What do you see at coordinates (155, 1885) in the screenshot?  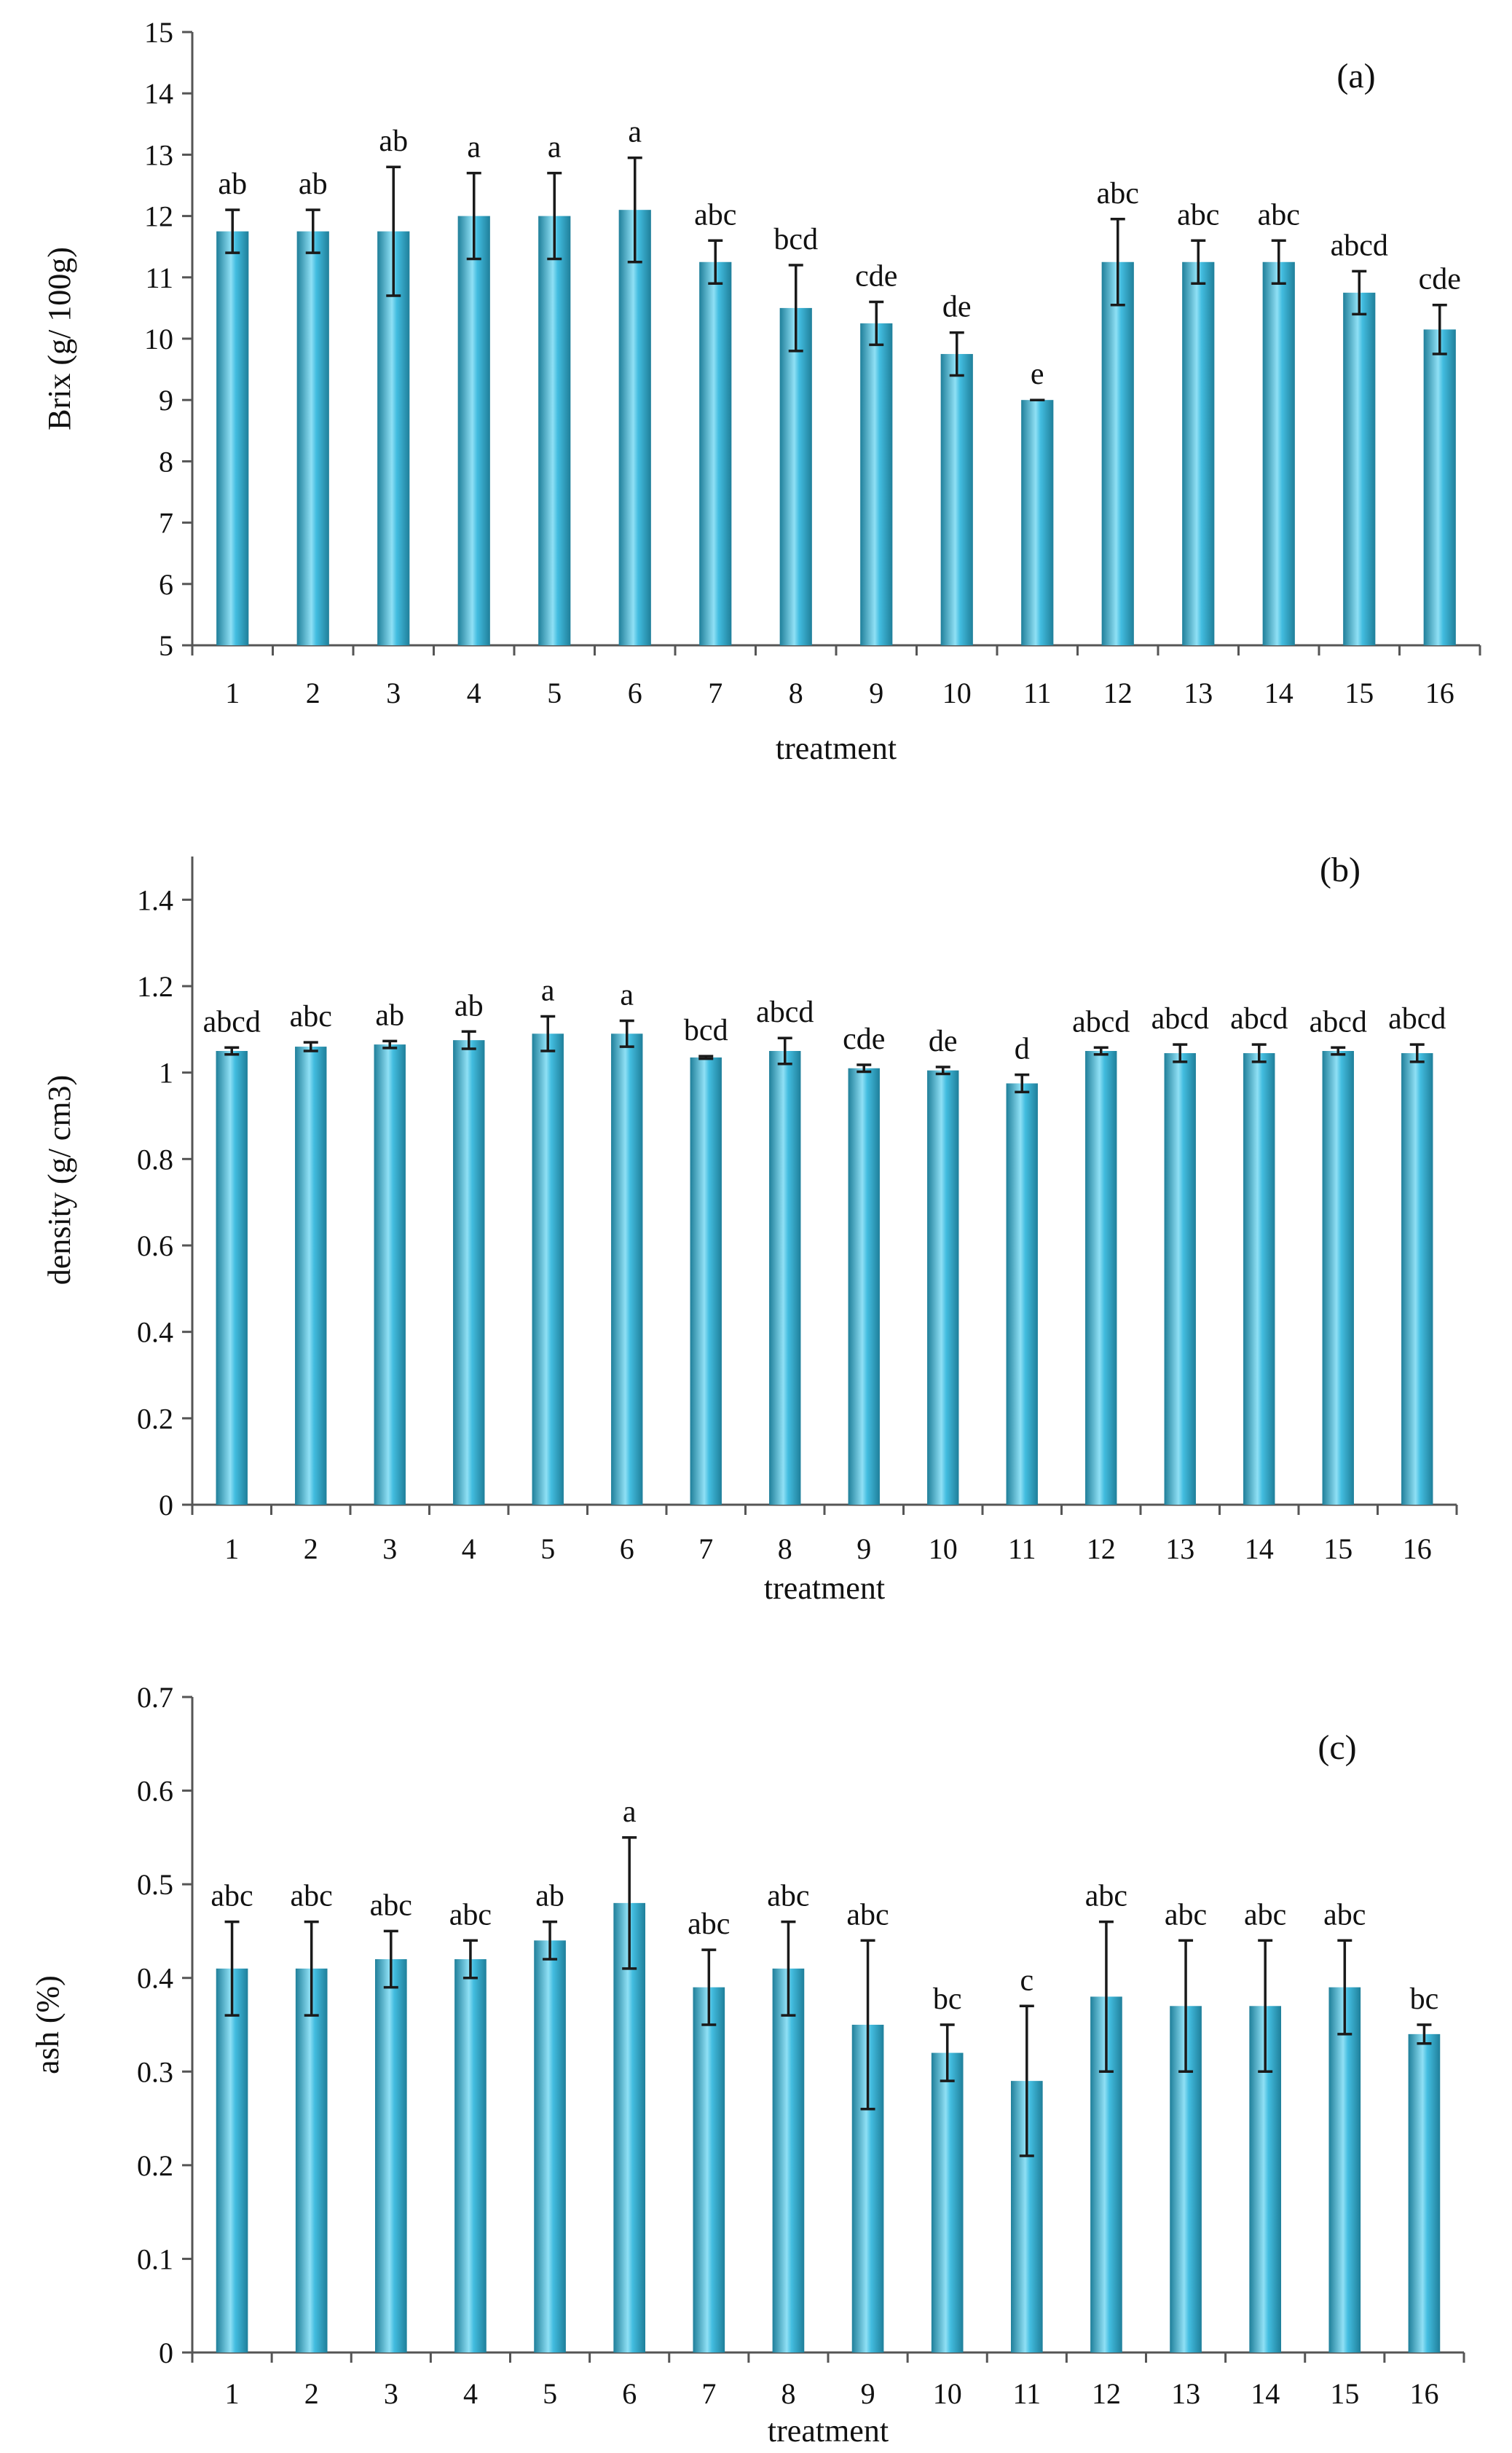 I see `y-tick-label: 0.5` at bounding box center [155, 1885].